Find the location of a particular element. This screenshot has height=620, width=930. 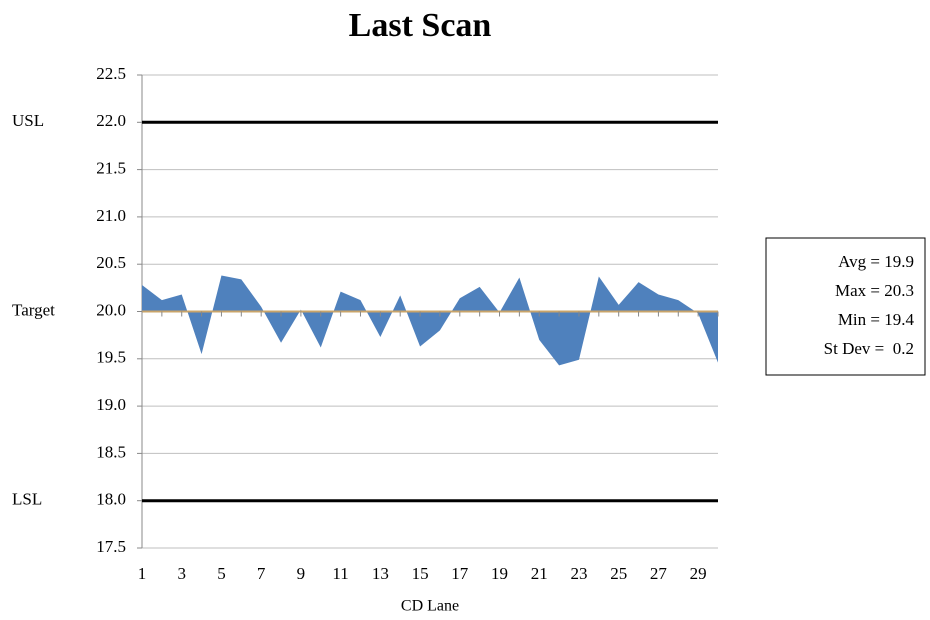

x-tick-label: 19 is located at coordinates (499, 573).